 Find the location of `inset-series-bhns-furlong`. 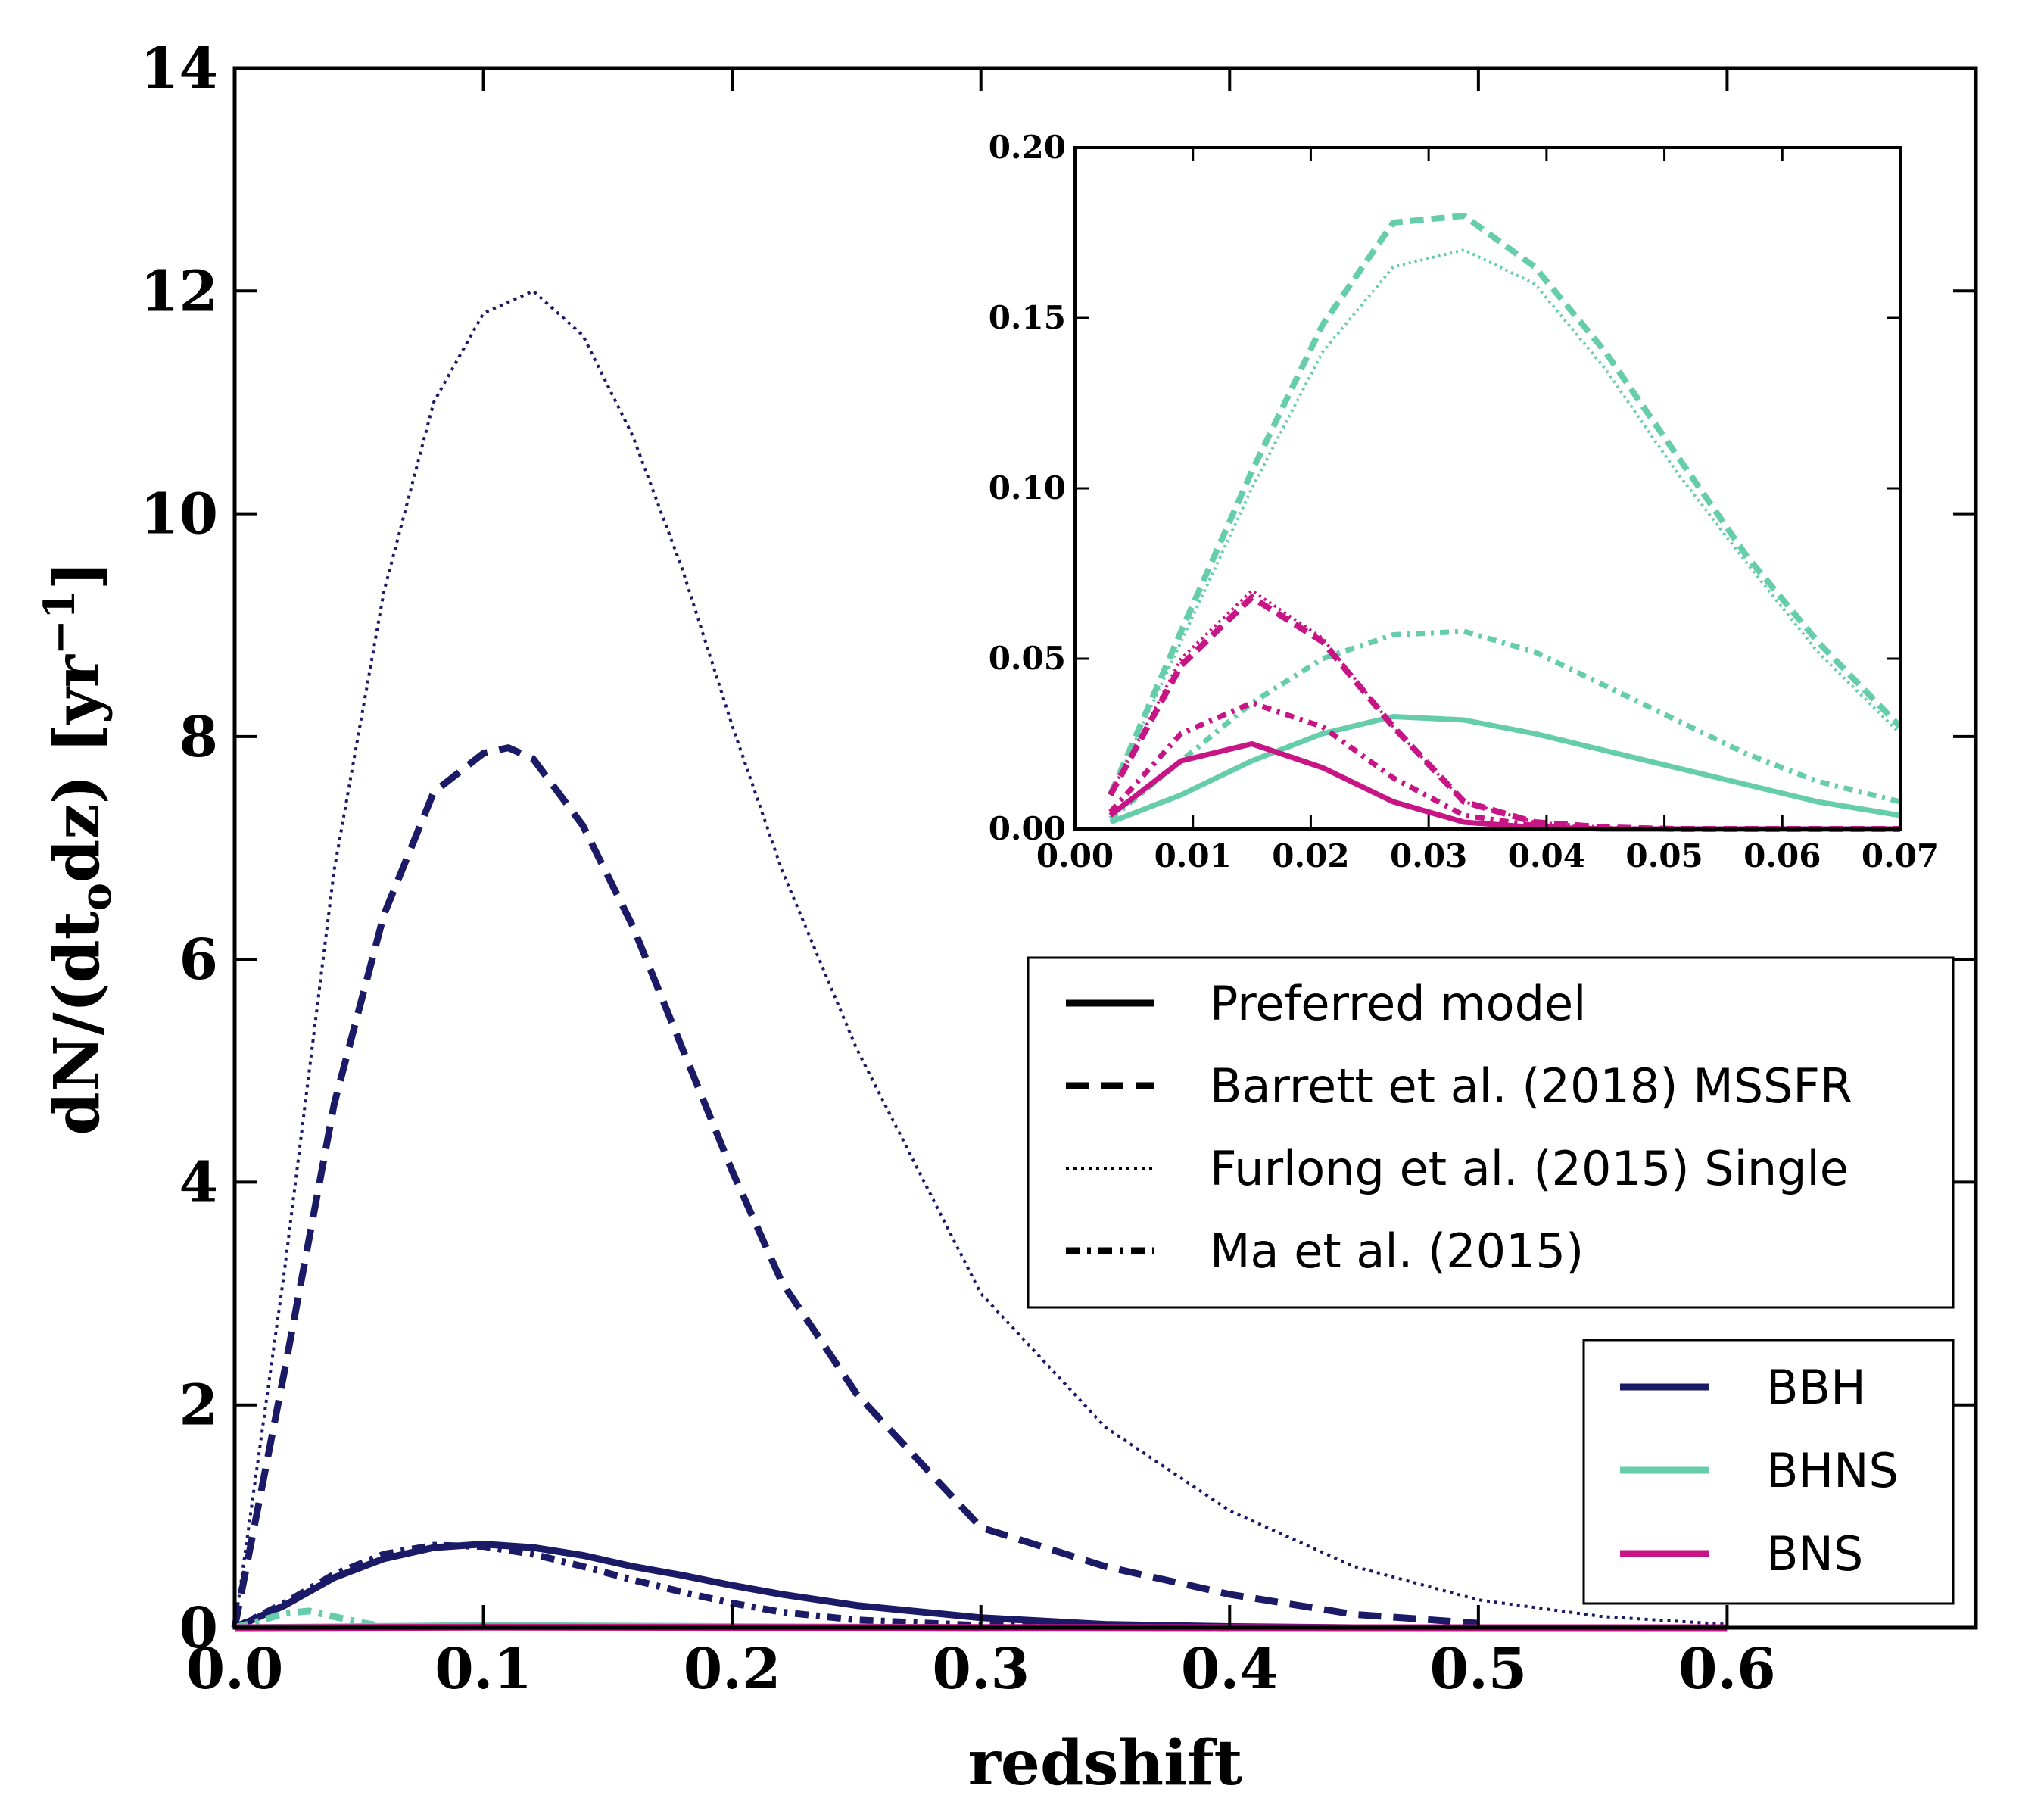

inset-series-bhns-furlong is located at coordinates (1505, 522).